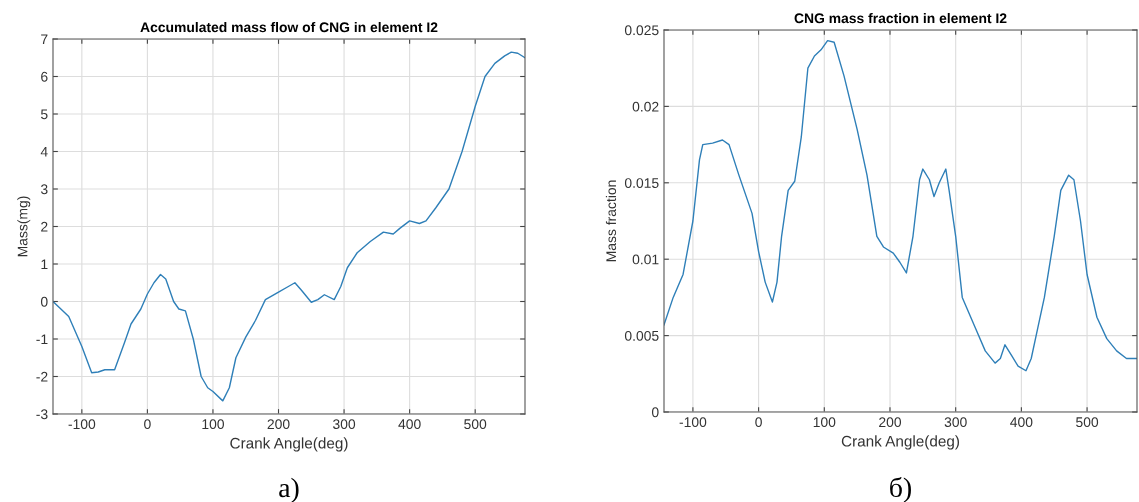 The image size is (1139, 502). I want to click on y-tick-label: -2, so click(42, 376).